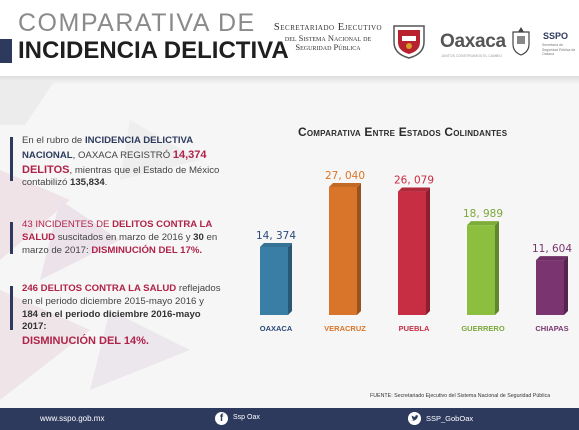  Describe the element at coordinates (6, 51) in the screenshot. I see `title-accent-bar` at that location.